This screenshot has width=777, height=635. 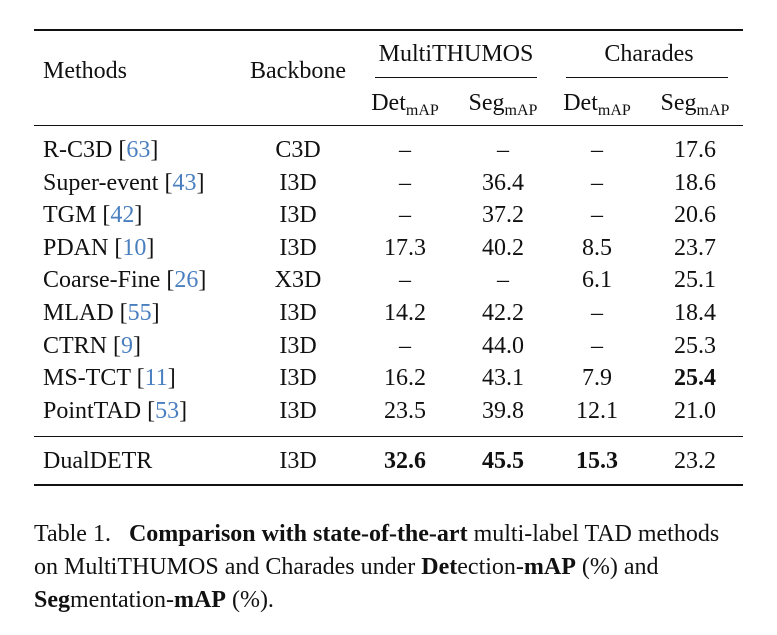 I want to click on cell-mt-det: 14.2, so click(x=405, y=313).